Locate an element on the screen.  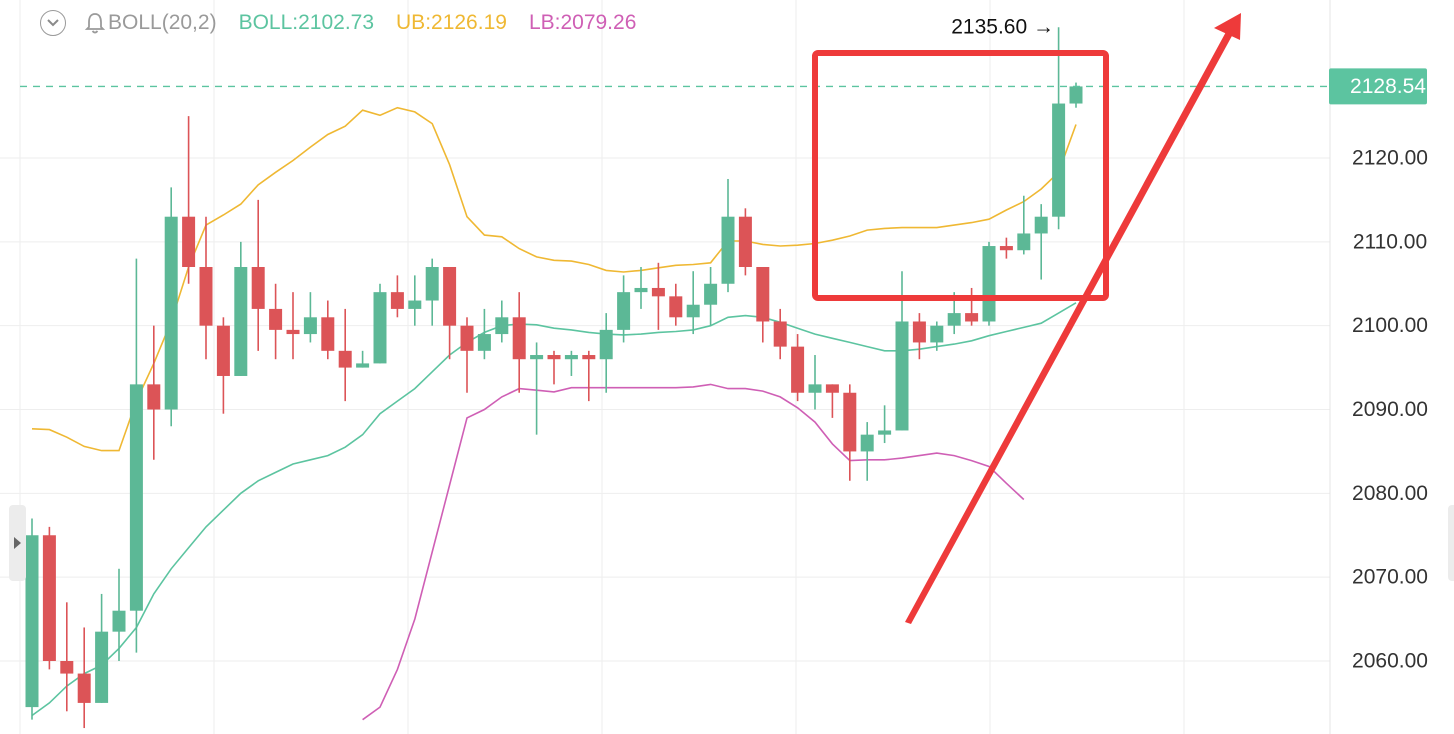
left-panel-handle is located at coordinates (17, 543).